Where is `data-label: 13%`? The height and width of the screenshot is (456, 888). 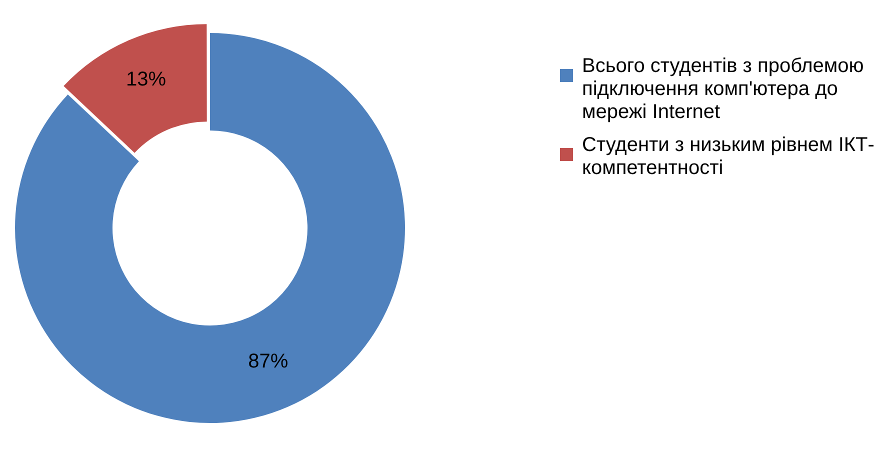
data-label: 13% is located at coordinates (146, 79).